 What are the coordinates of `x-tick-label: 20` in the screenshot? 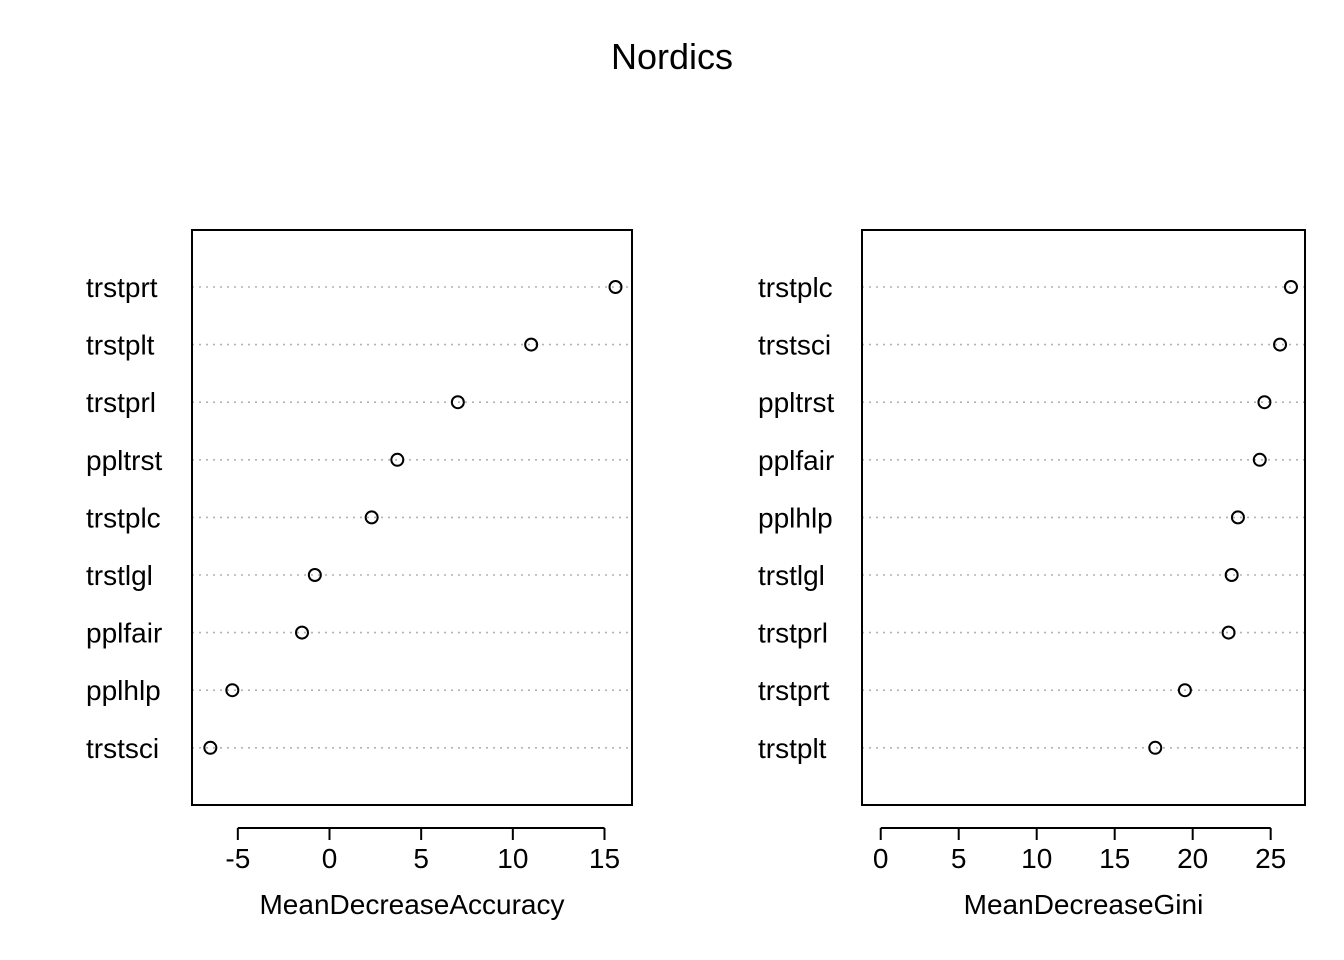 It's located at (1192, 858).